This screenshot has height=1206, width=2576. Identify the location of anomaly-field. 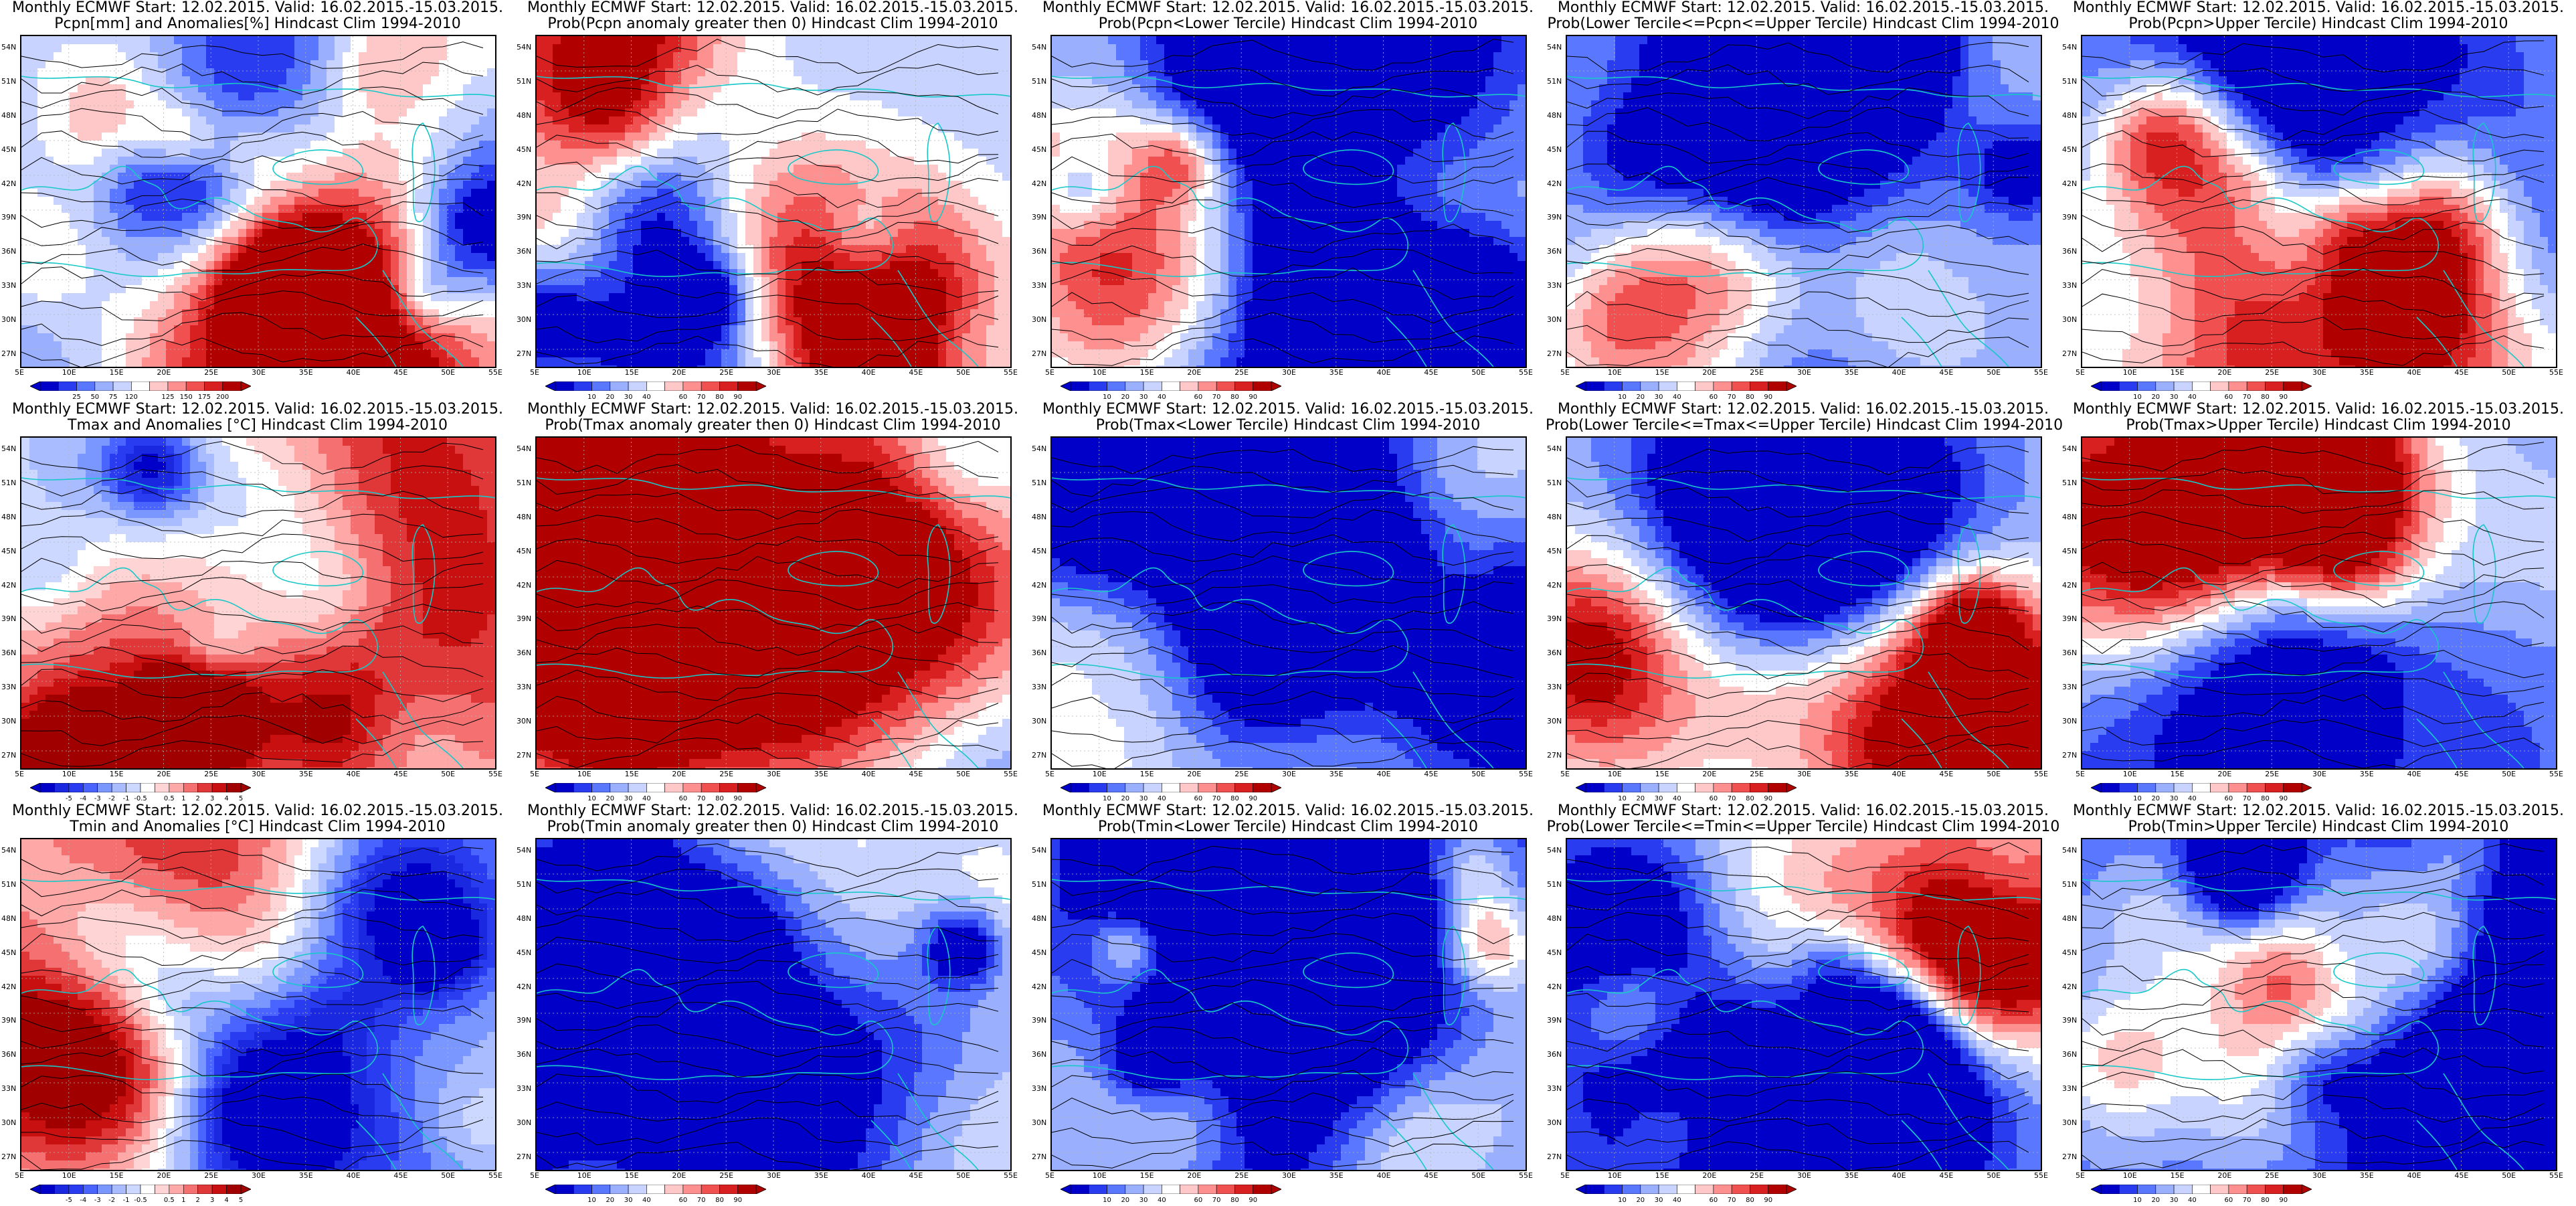
(1804, 1004).